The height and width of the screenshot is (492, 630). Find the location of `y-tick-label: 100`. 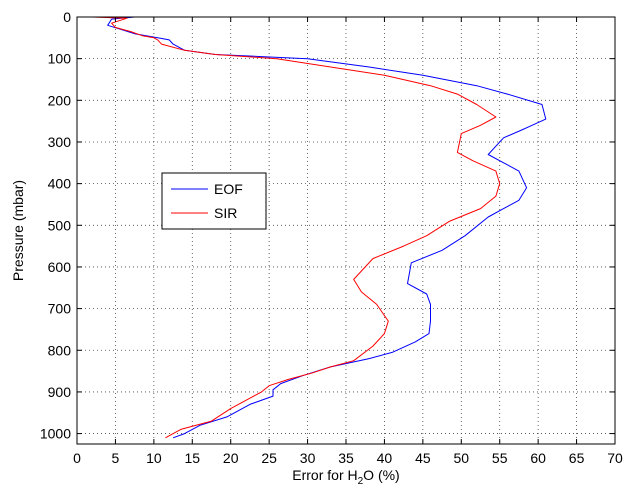

y-tick-label: 100 is located at coordinates (60, 59).